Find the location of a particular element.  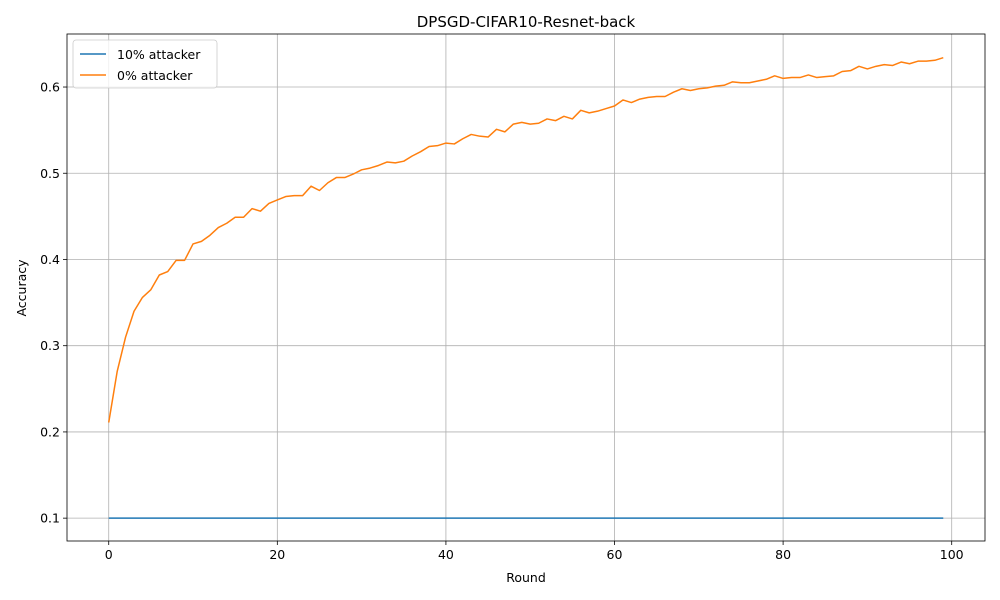

x-tick-label-100: 100 is located at coordinates (952, 554).